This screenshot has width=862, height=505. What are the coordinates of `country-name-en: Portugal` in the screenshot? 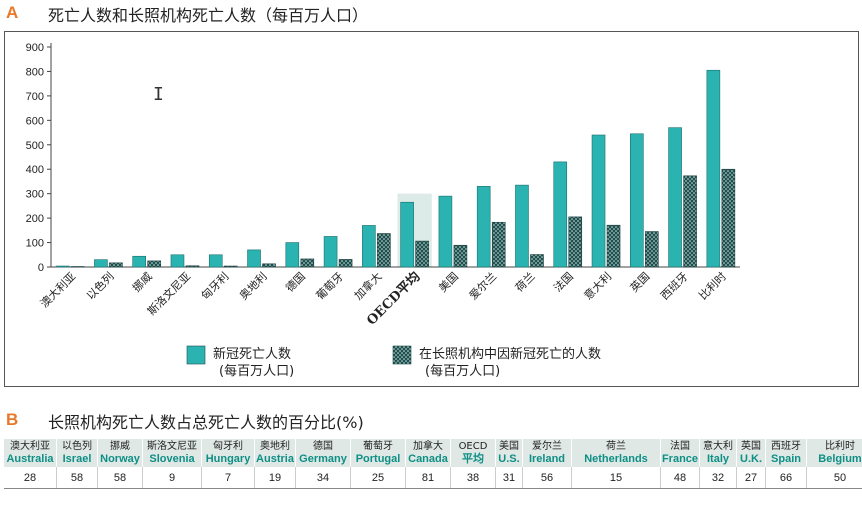 It's located at (378, 459).